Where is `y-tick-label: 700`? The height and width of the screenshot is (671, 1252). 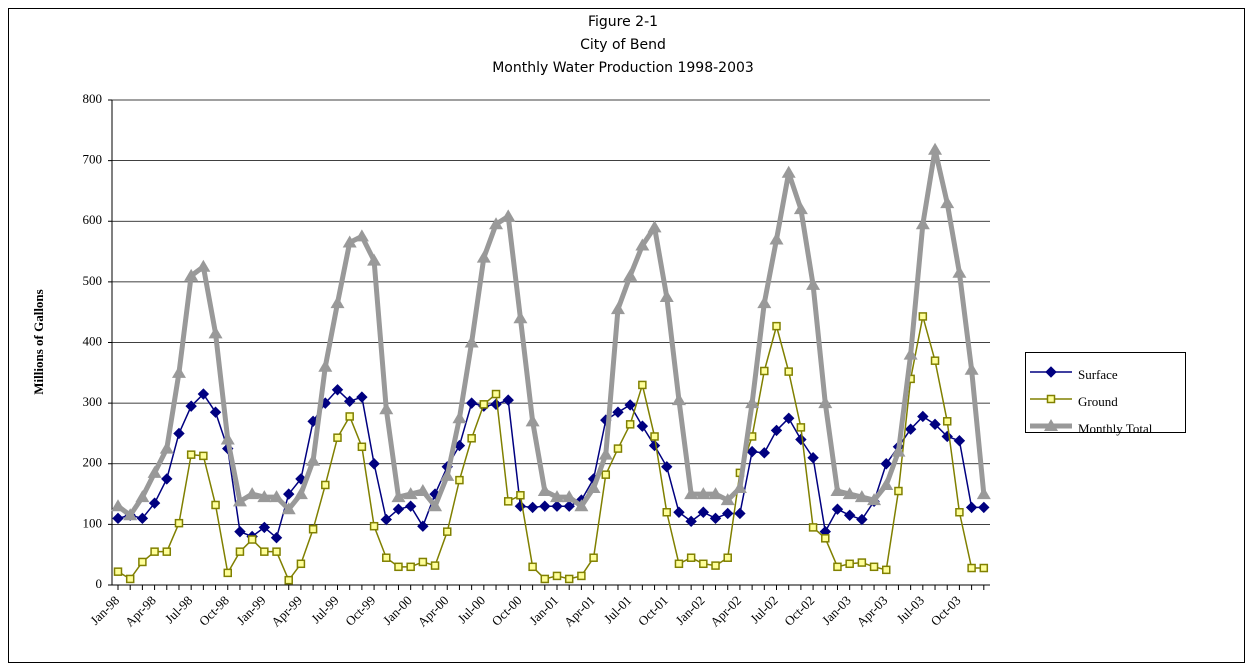
y-tick-label: 700 is located at coordinates (93, 159).